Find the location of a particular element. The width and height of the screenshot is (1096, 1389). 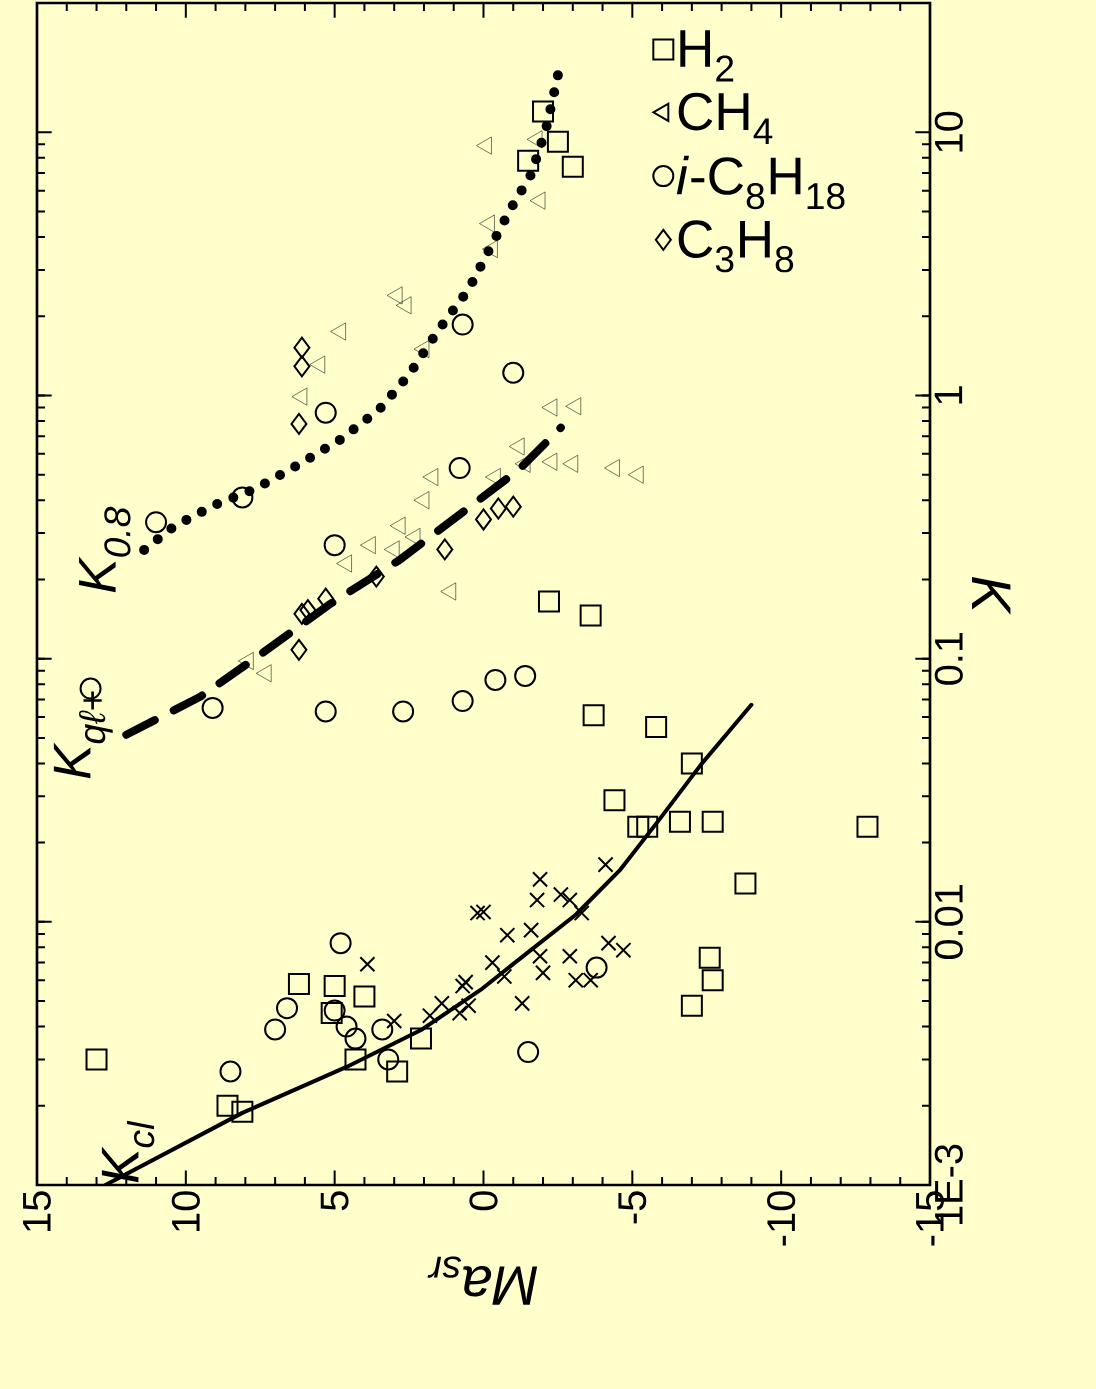

annotation: K$_{qℓ+}$ is located at coordinates (83, 735).